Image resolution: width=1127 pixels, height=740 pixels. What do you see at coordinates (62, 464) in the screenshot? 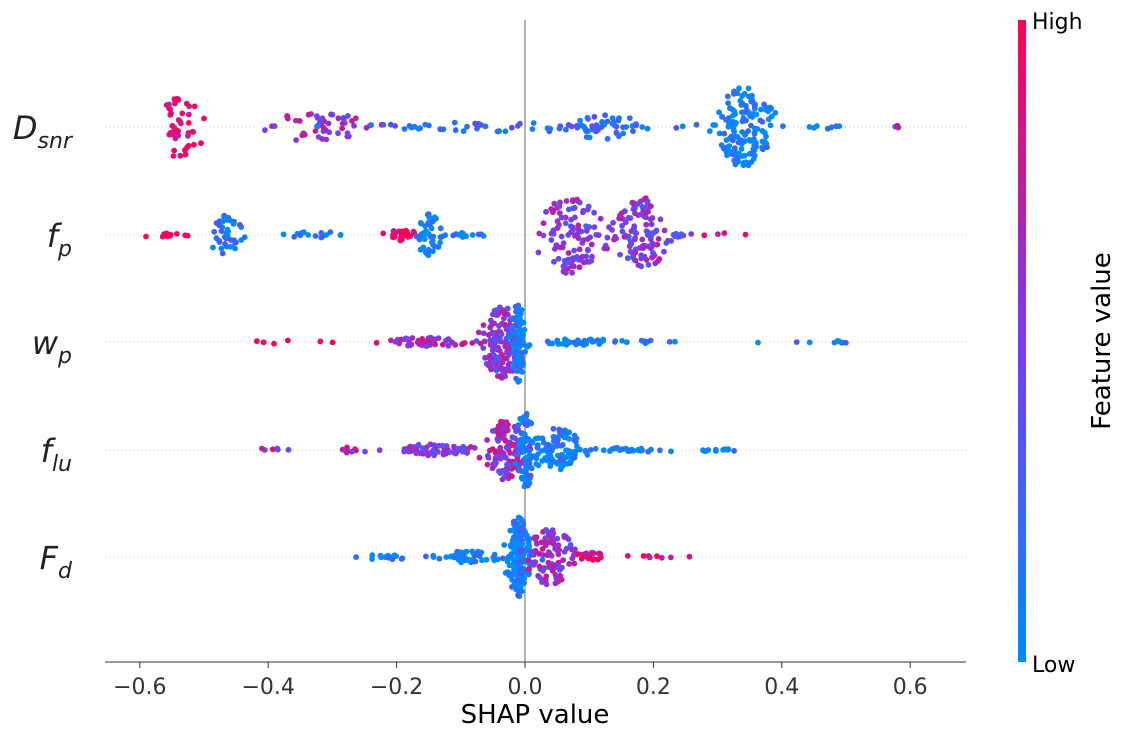
I see `feature-label-sub: lu` at bounding box center [62, 464].